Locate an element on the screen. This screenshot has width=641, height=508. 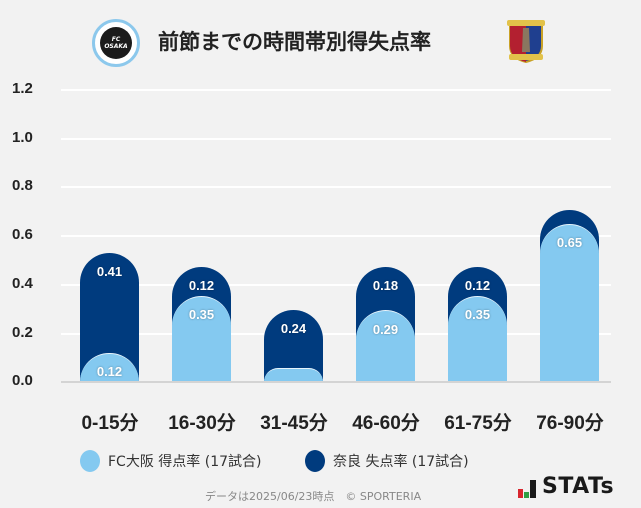
y-tick-label: 1.2 is located at coordinates (22, 88).